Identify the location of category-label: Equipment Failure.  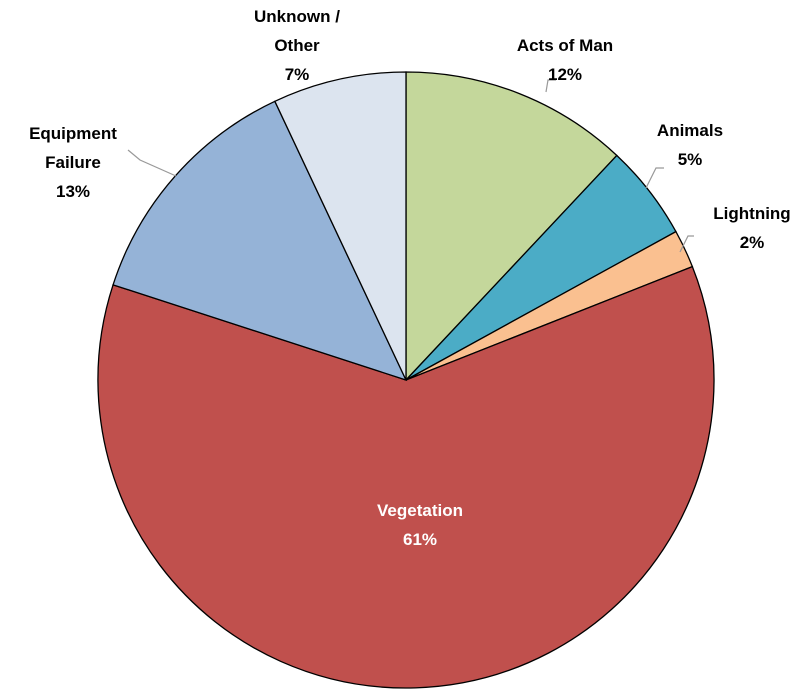
(73, 148).